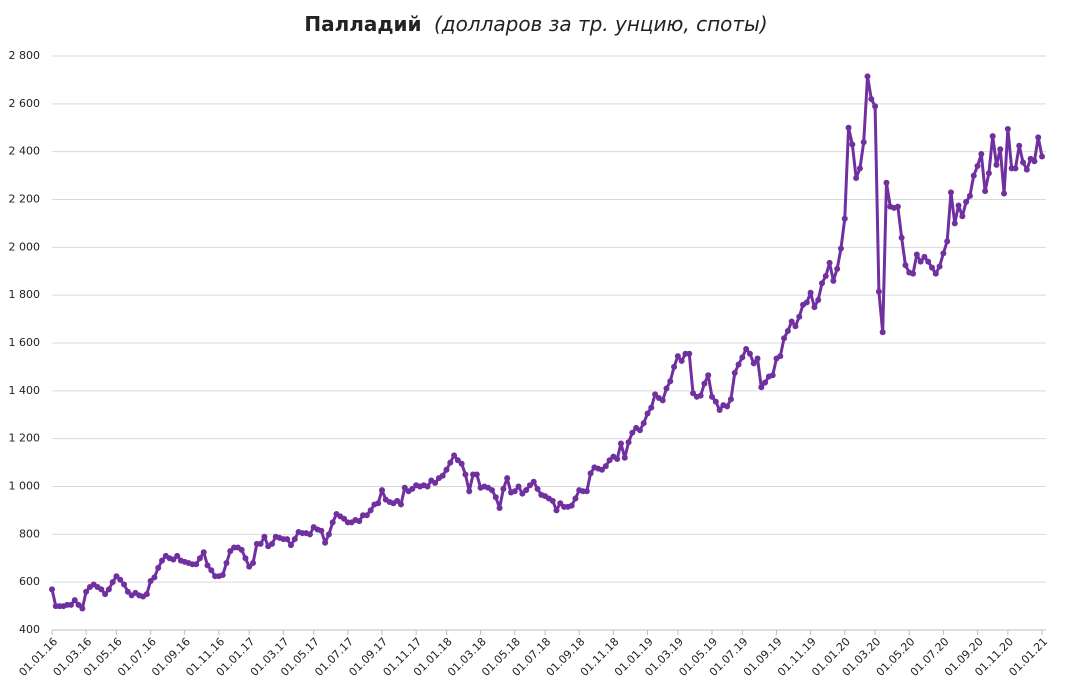 Image resolution: width=1072 pixels, height=694 pixels. Describe the element at coordinates (25, 151) in the screenshot. I see `y-tick-label: 2 400` at that location.